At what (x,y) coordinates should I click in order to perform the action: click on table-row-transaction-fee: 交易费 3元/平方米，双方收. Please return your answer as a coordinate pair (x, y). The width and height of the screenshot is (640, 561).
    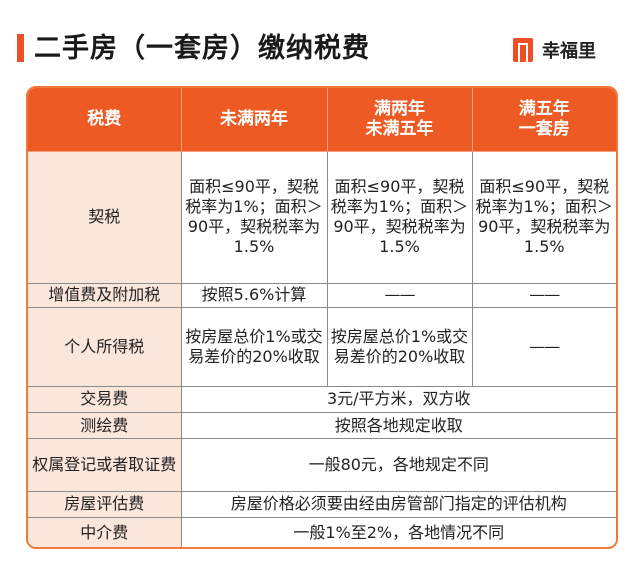
    Looking at the image, I should click on (322, 399).